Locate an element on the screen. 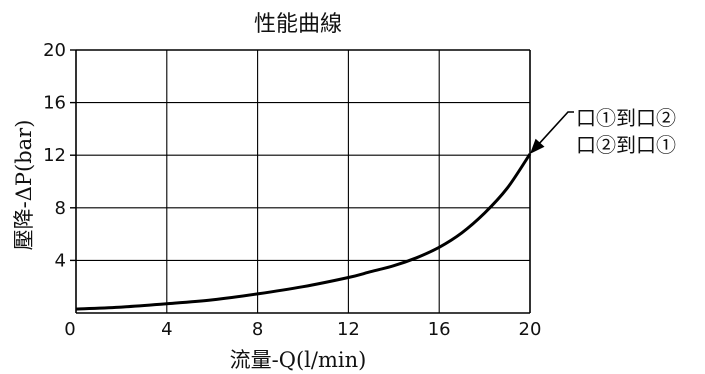 The image size is (705, 374). x-tick-label: 12 is located at coordinates (348, 329).